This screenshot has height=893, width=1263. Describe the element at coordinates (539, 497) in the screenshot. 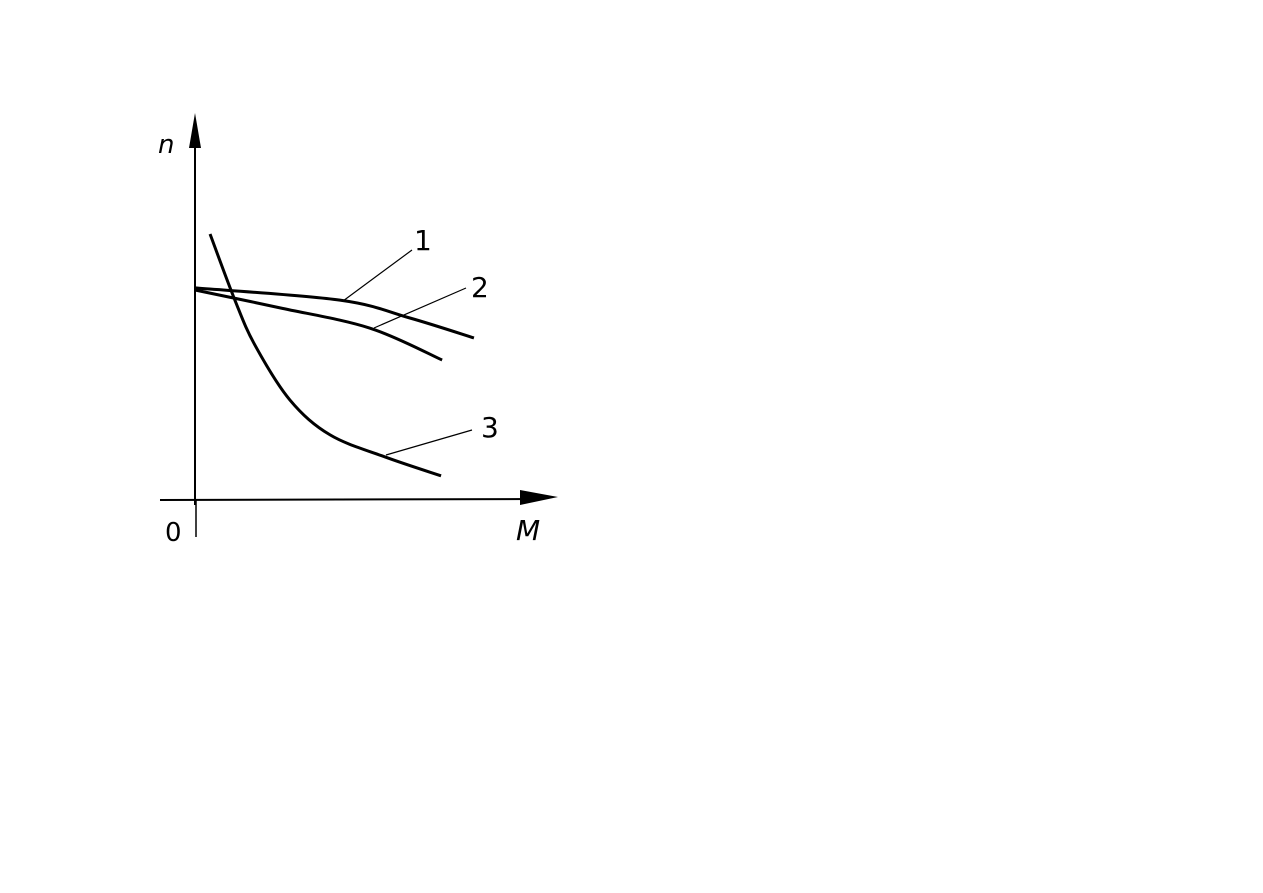

I see `x-axis-arrow` at that location.